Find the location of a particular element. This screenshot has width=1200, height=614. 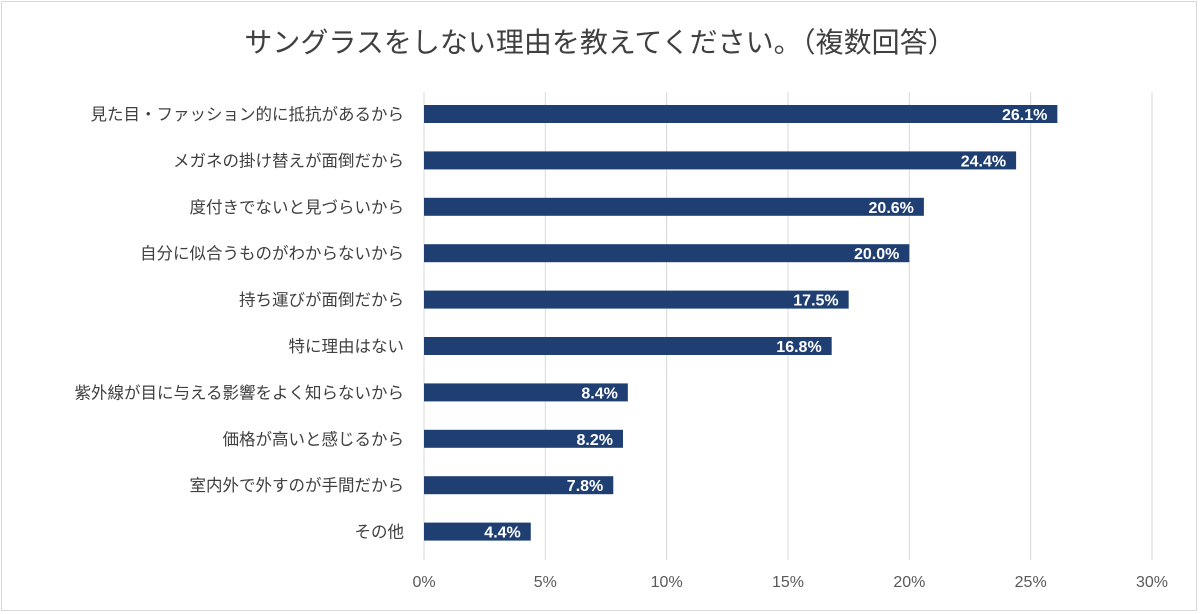

data-label: 24.4% is located at coordinates (983, 161).